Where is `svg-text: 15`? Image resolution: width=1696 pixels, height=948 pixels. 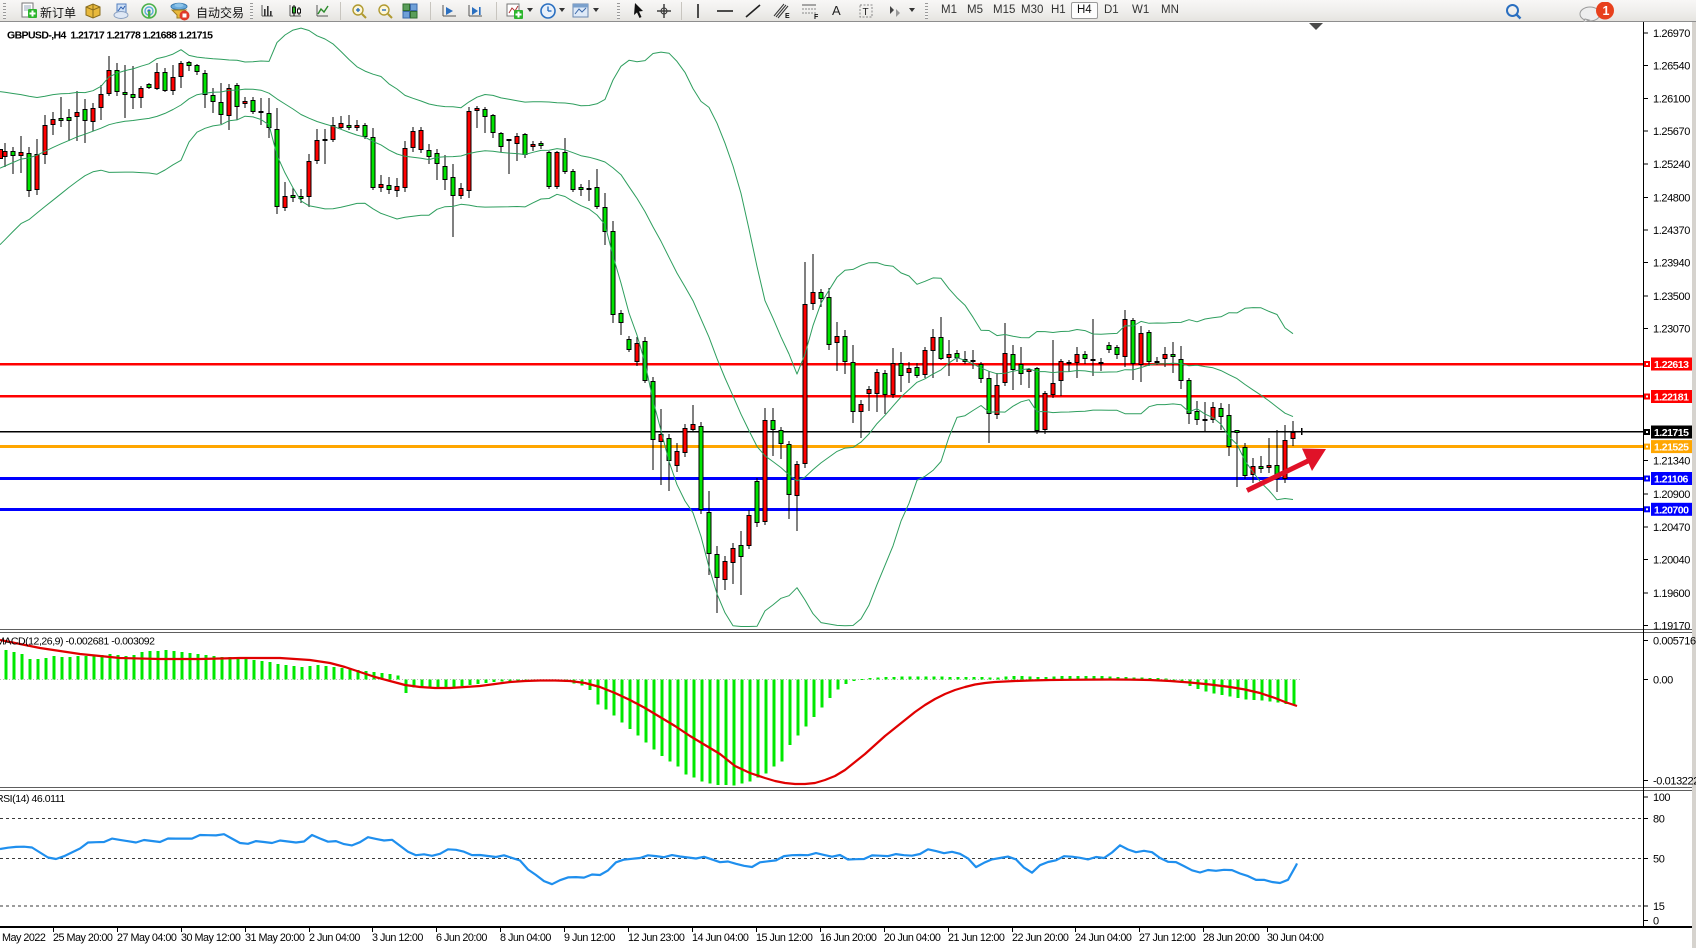 svg-text: 15 is located at coordinates (1659, 907).